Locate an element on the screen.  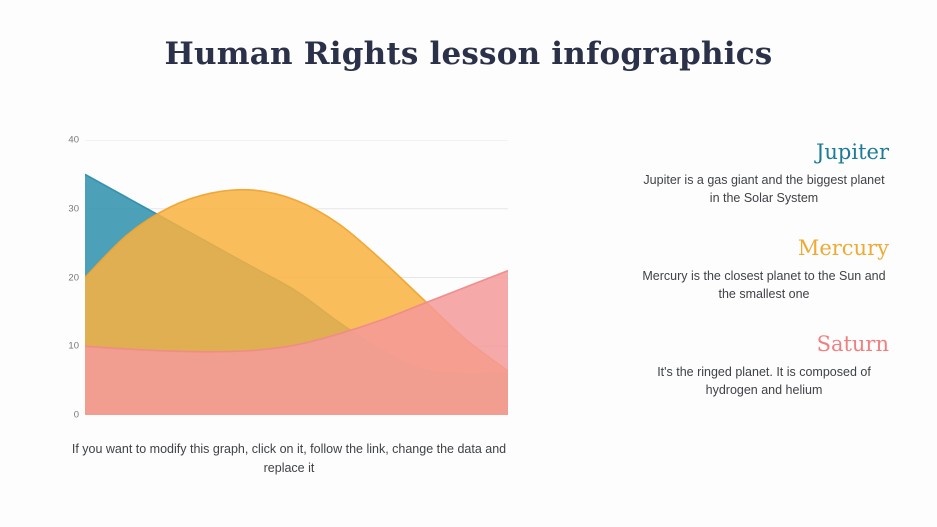
y-tick-label: 30 is located at coordinates (73, 209).